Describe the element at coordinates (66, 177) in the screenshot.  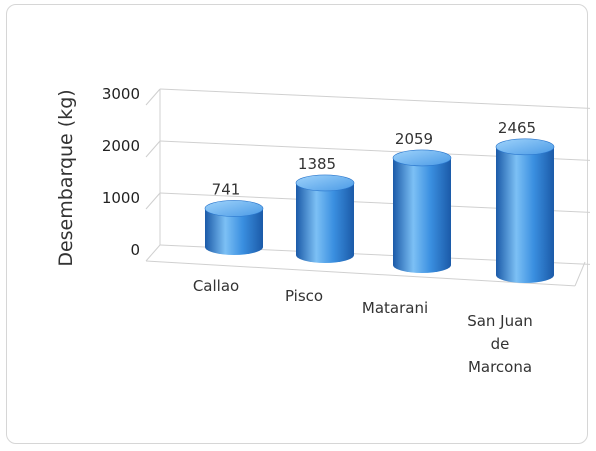
I see `y-axis-label: Desembarque (kg)` at that location.